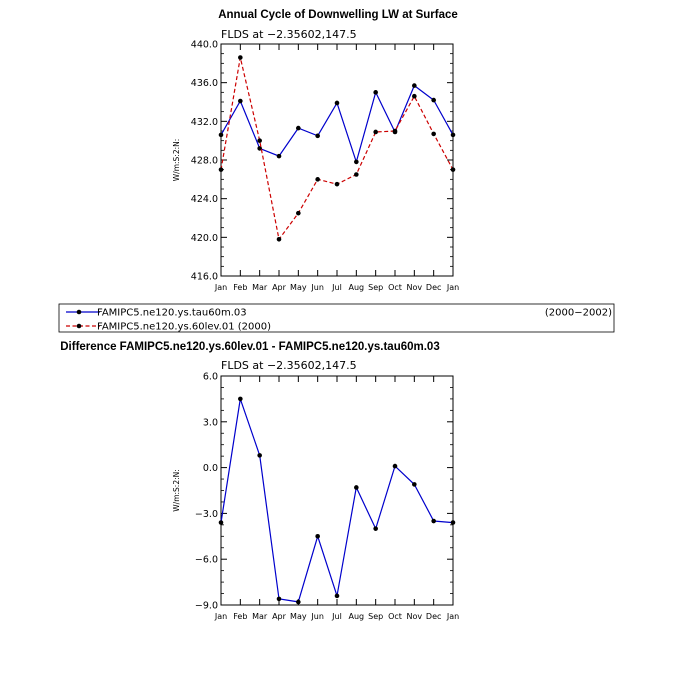 The image size is (675, 676). What do you see at coordinates (204, 277) in the screenshot?
I see `y-tick-label: 416.0` at bounding box center [204, 277].